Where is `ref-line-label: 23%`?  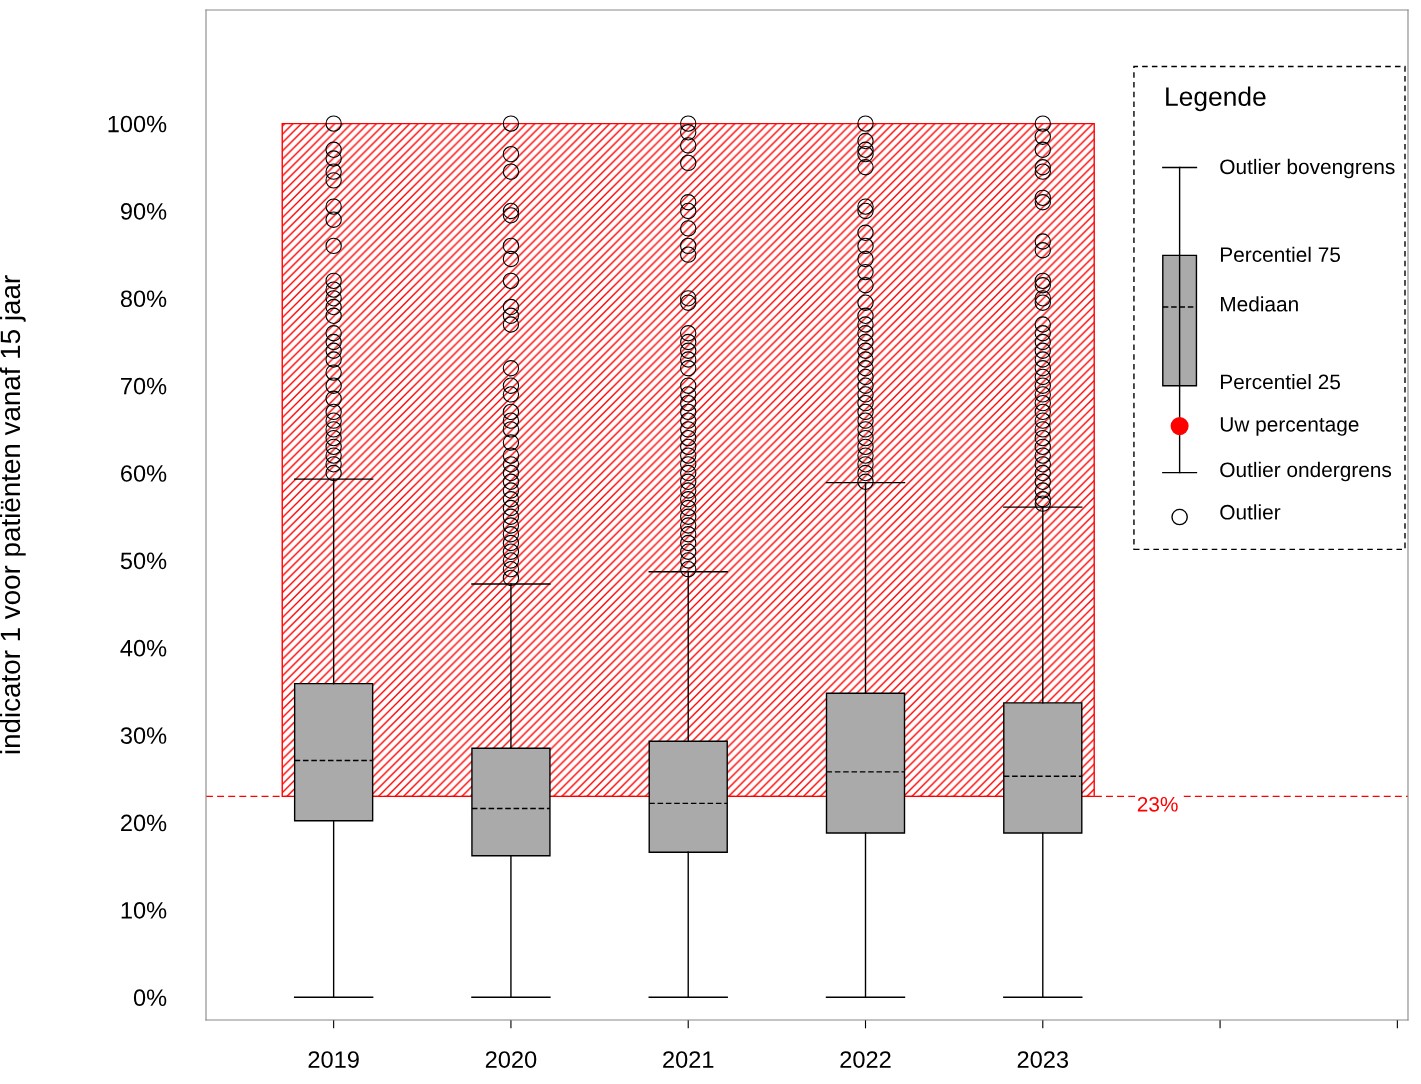
ref-line-label: 23% is located at coordinates (1157, 804).